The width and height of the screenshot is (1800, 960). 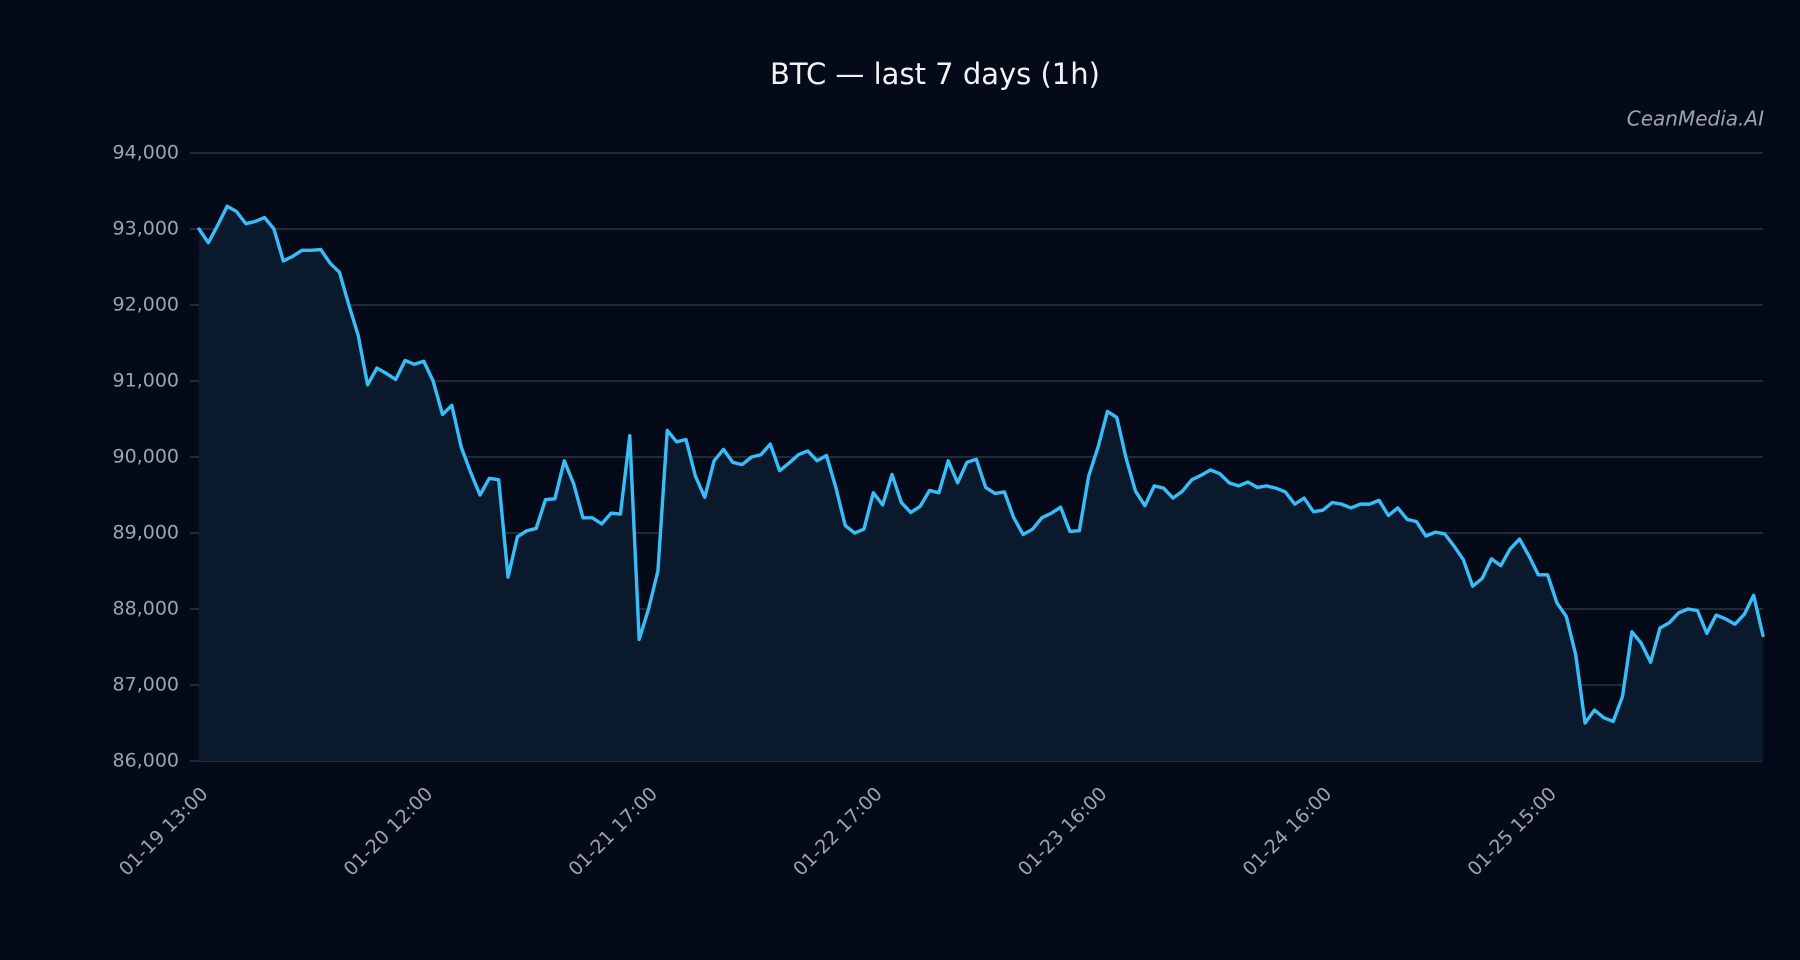 I want to click on y-tick-label: 90,000, so click(x=146, y=457).